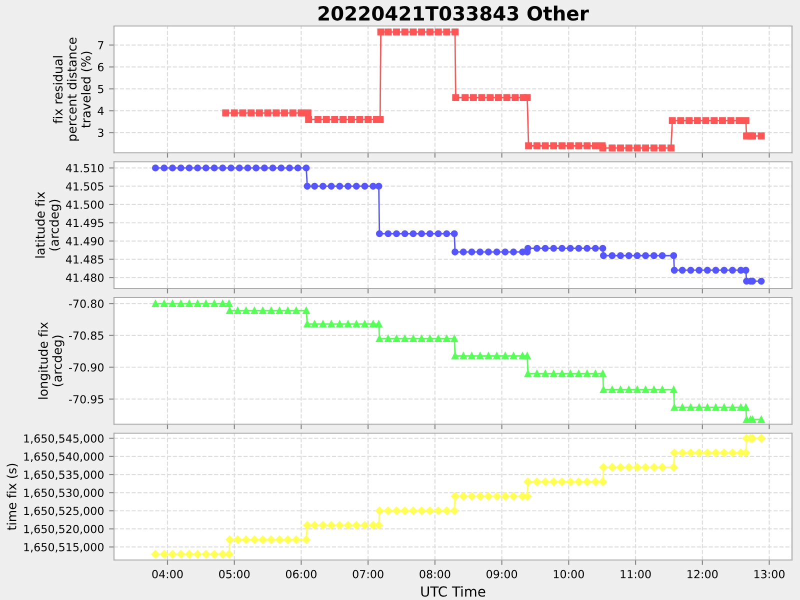  I want to click on y-tick-label: 5, so click(101, 89).